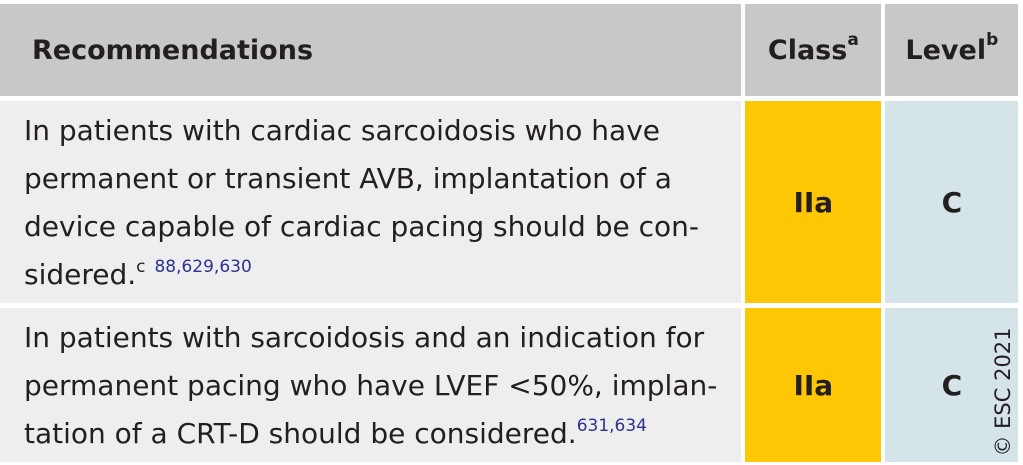  I want to click on header-level: Levelb, so click(952, 50).